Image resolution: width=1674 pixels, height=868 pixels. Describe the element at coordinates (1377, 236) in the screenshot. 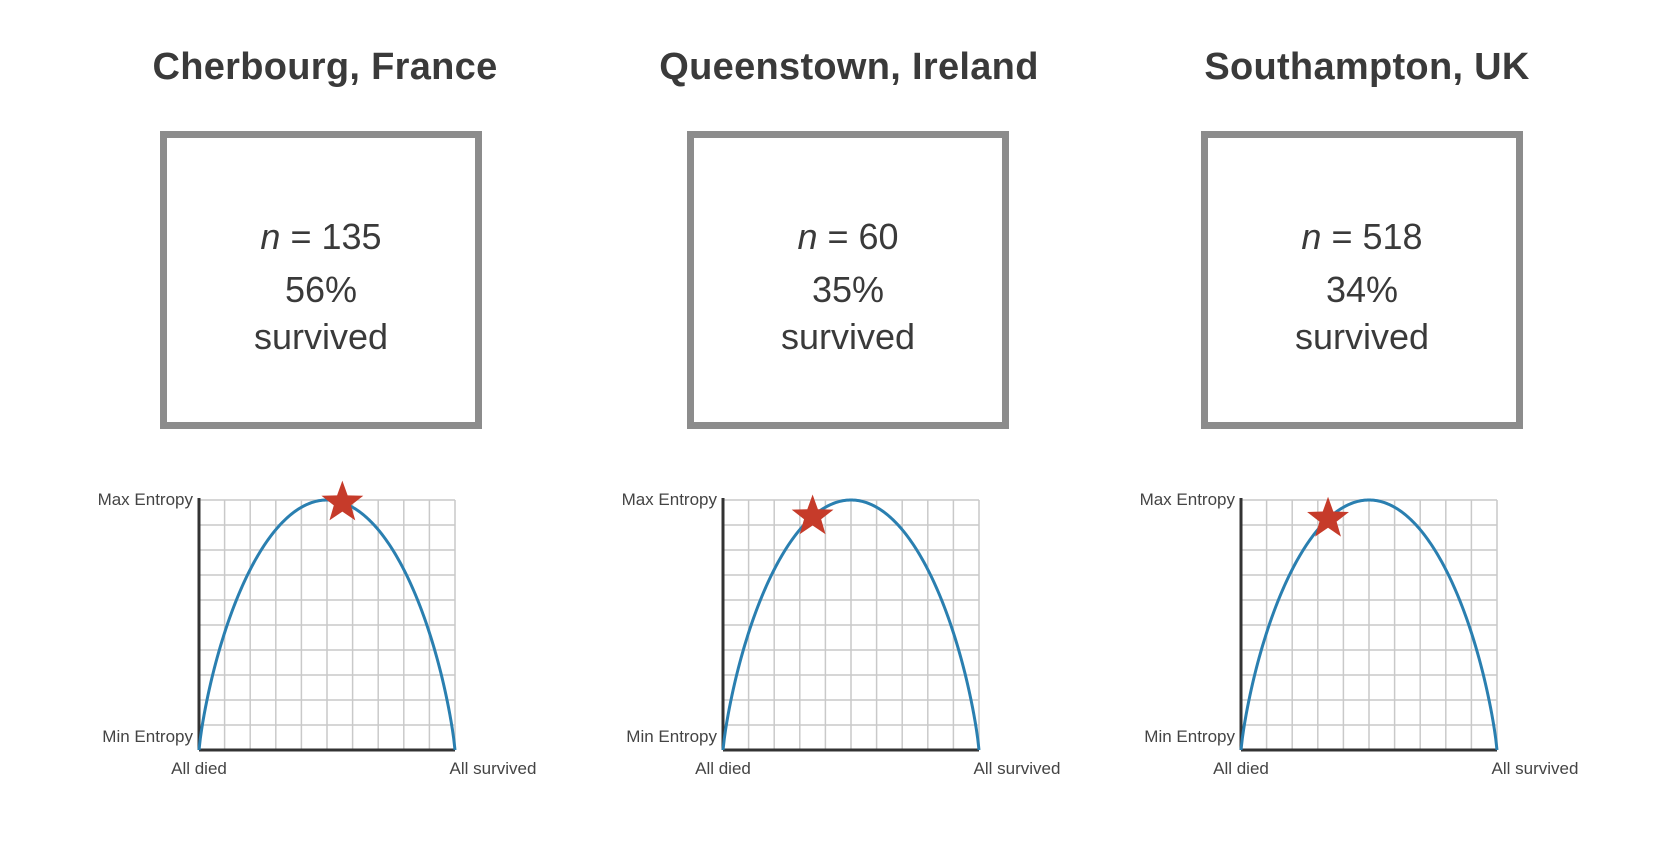

I see `stat-n-value: = 518` at that location.